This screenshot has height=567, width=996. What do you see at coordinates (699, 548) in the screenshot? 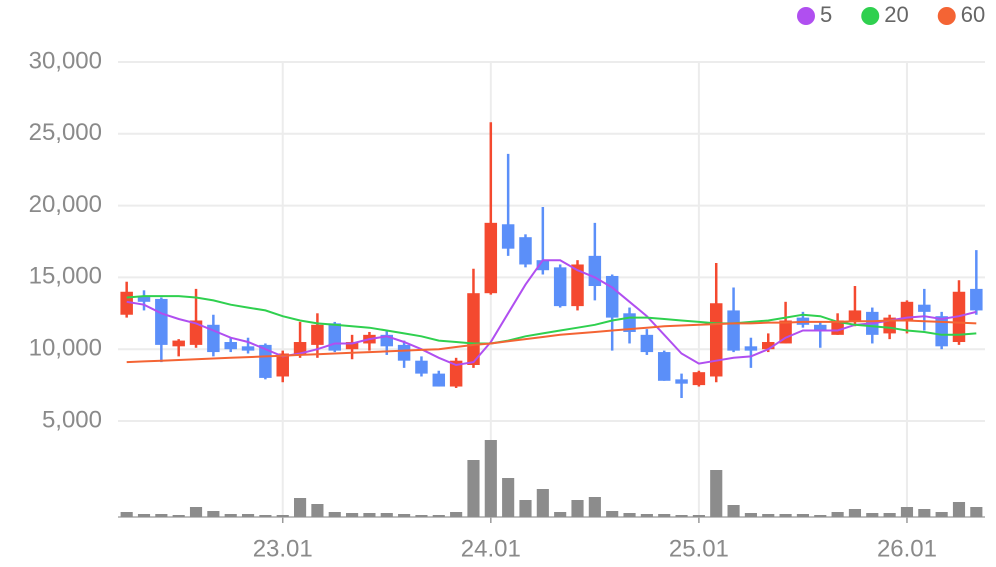
I see `x-tick-label: 25.01` at bounding box center [699, 548].